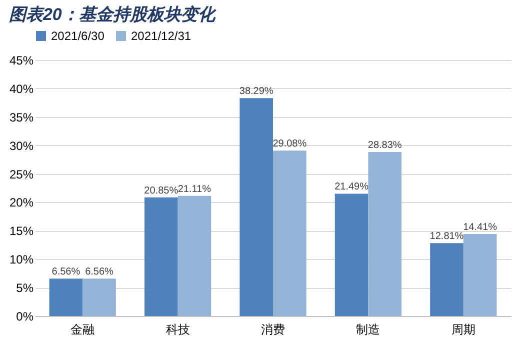 This screenshot has width=525, height=341. I want to click on y-tick-label: 35%, so click(21, 117).